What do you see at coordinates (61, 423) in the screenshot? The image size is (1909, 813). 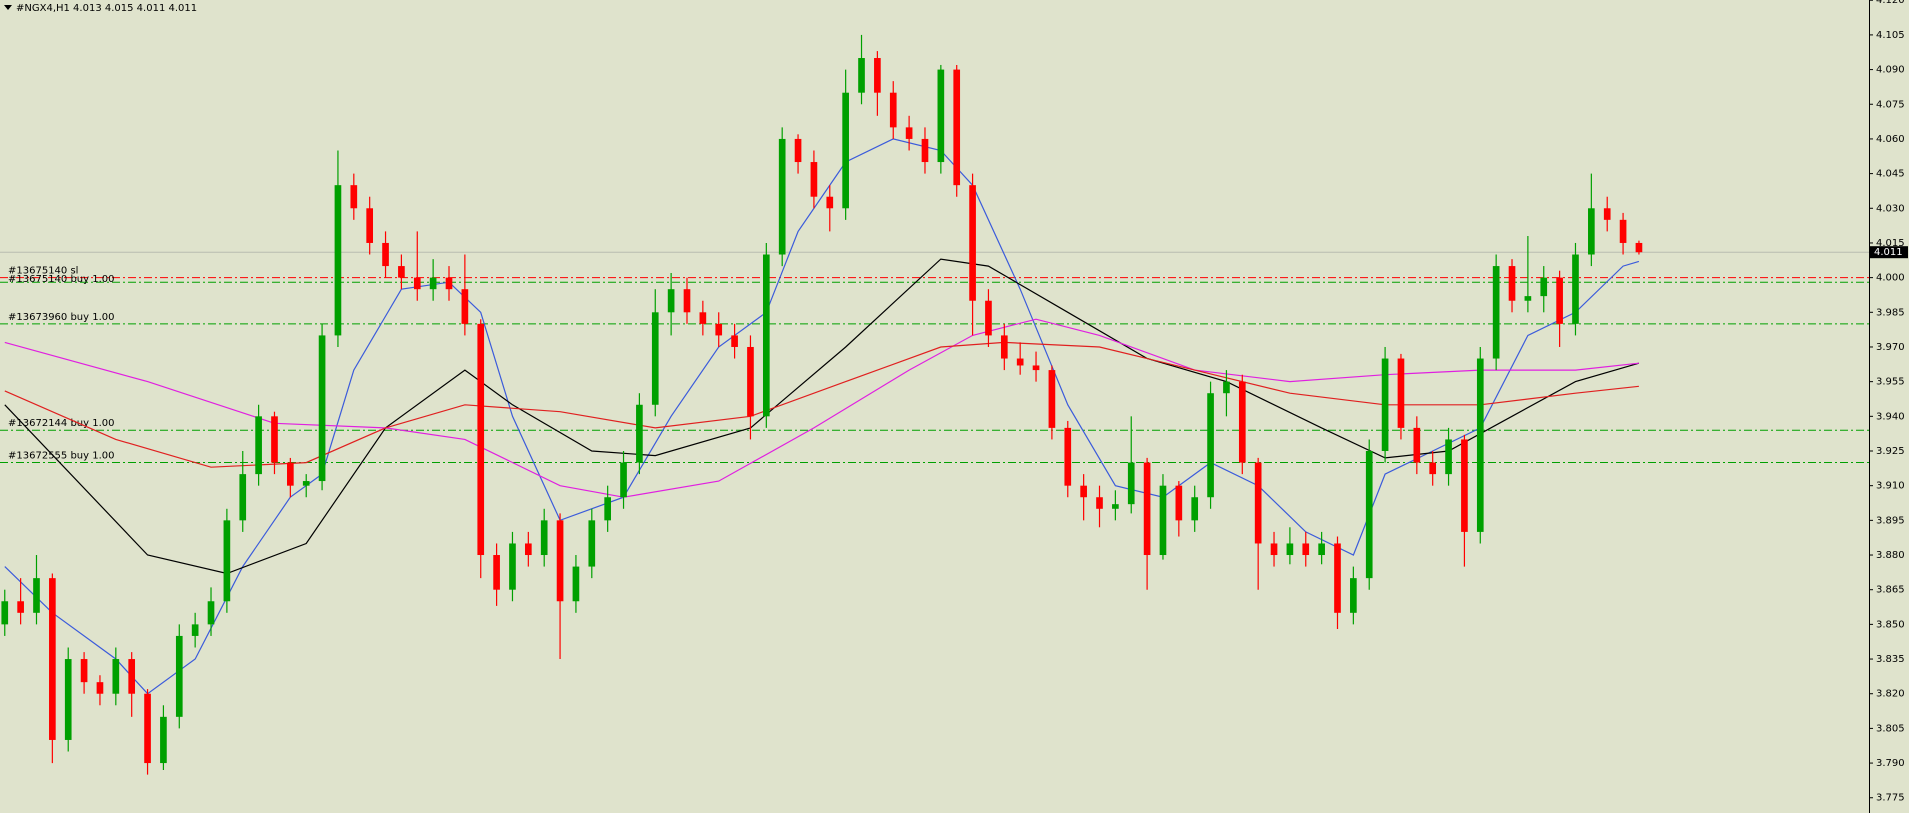 I see `order-label: #13672144 buy 1.00` at bounding box center [61, 423].